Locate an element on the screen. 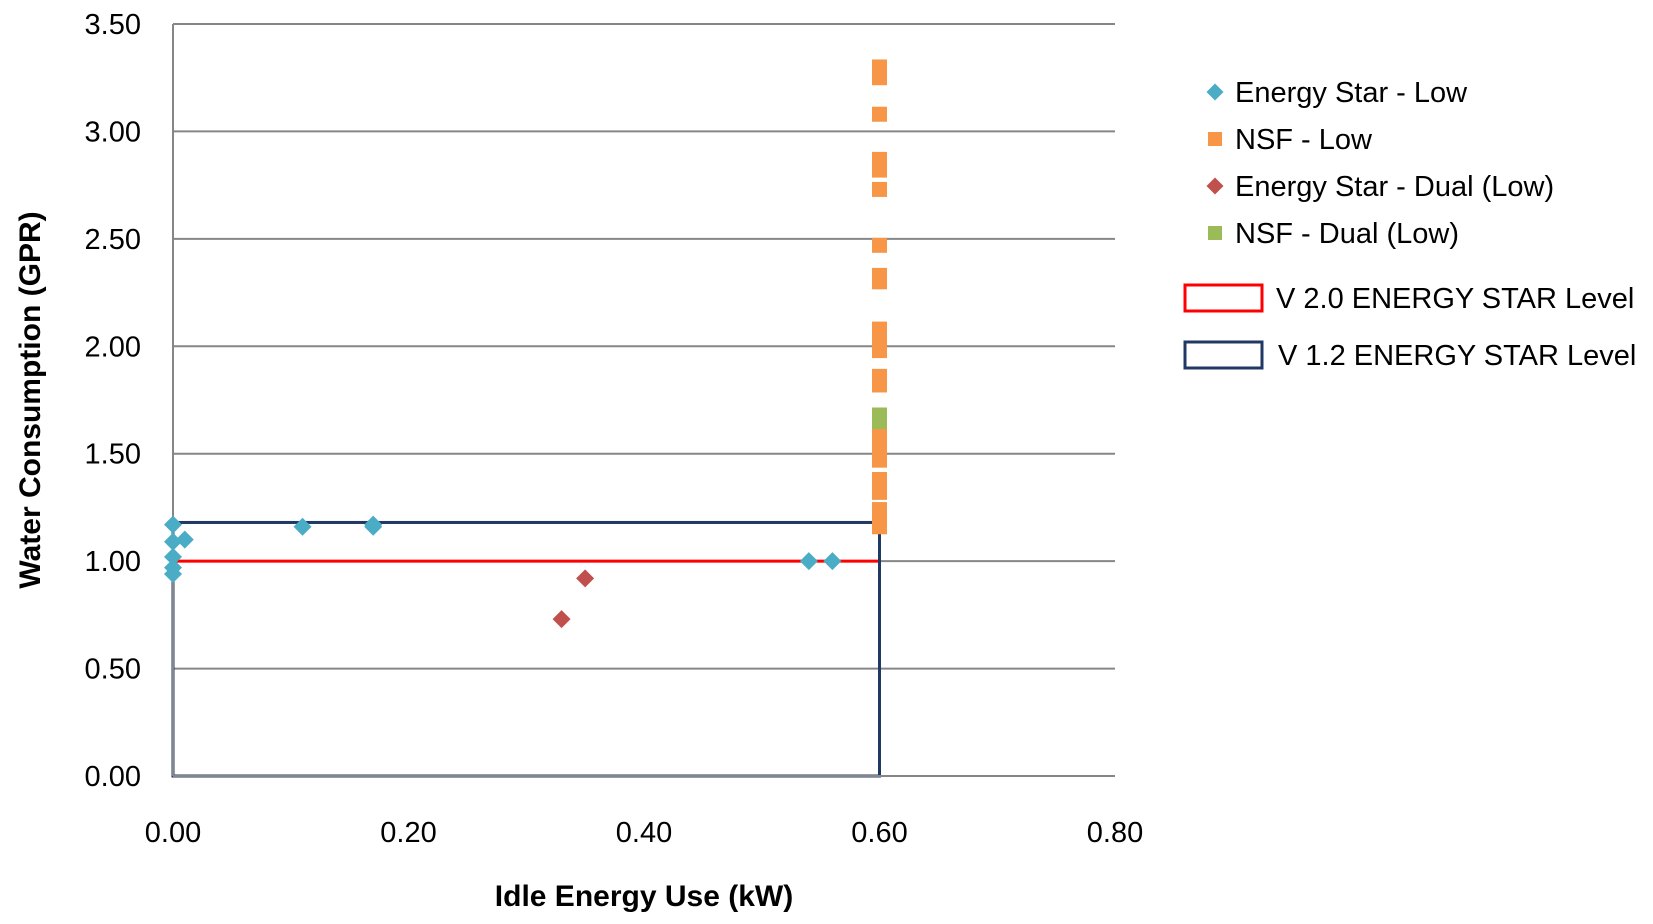 Image resolution: width=1653 pixels, height=924 pixels. y-tick-label: 1.50 is located at coordinates (113, 455).